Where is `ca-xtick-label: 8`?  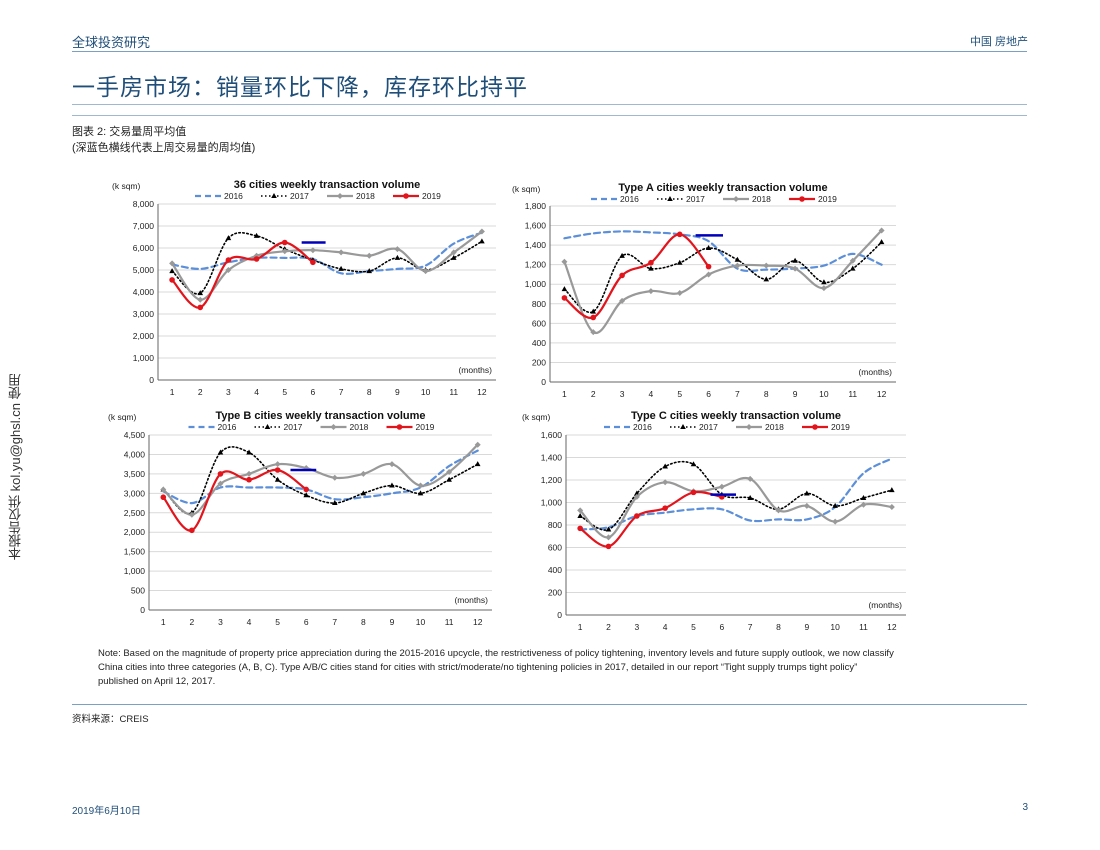
ca-xtick-label: 8 is located at coordinates (766, 394).